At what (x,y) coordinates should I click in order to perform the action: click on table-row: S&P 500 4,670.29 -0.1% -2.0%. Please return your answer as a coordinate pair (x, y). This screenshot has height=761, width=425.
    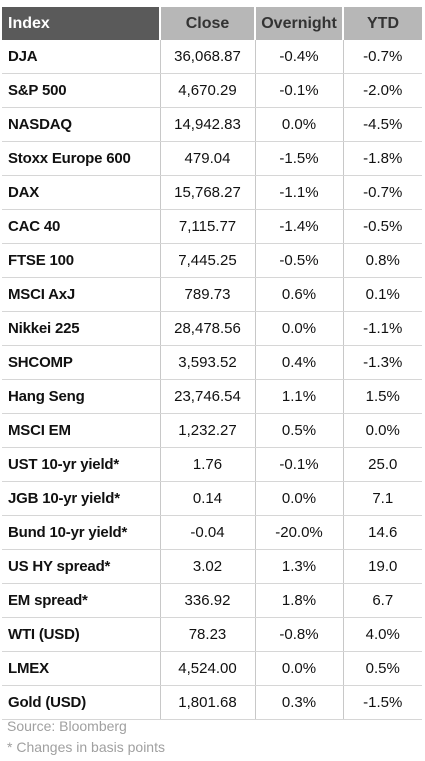
    Looking at the image, I should click on (212, 90).